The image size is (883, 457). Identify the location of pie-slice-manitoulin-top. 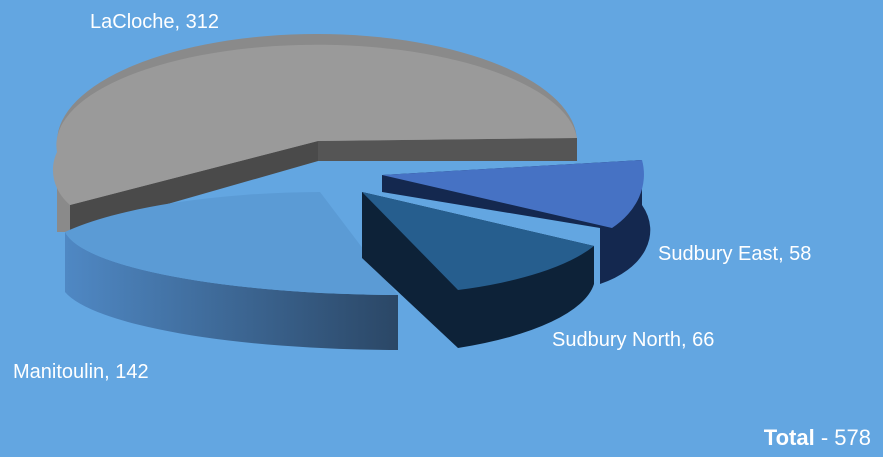
(231, 243).